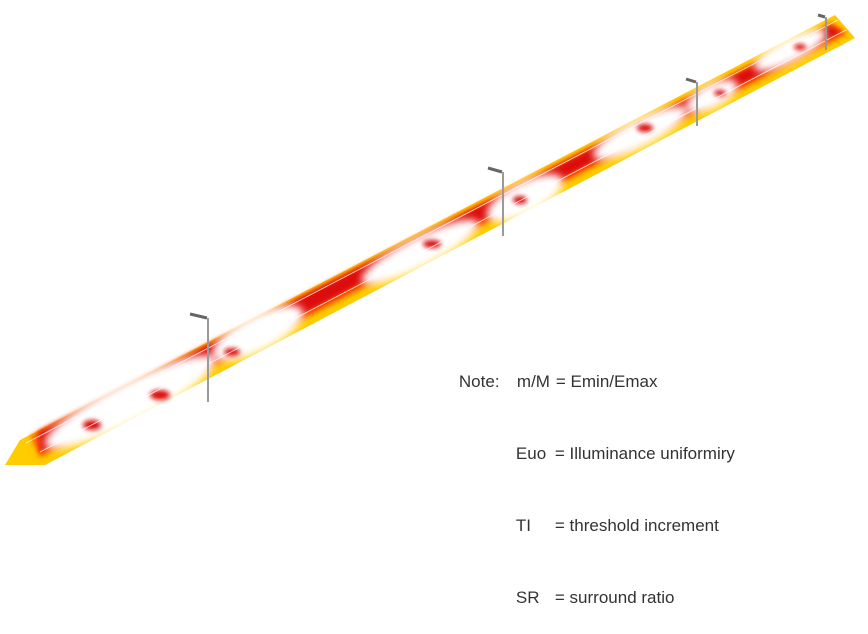 The image size is (868, 634). I want to click on note-row: SR = surround ratio, so click(587, 598).